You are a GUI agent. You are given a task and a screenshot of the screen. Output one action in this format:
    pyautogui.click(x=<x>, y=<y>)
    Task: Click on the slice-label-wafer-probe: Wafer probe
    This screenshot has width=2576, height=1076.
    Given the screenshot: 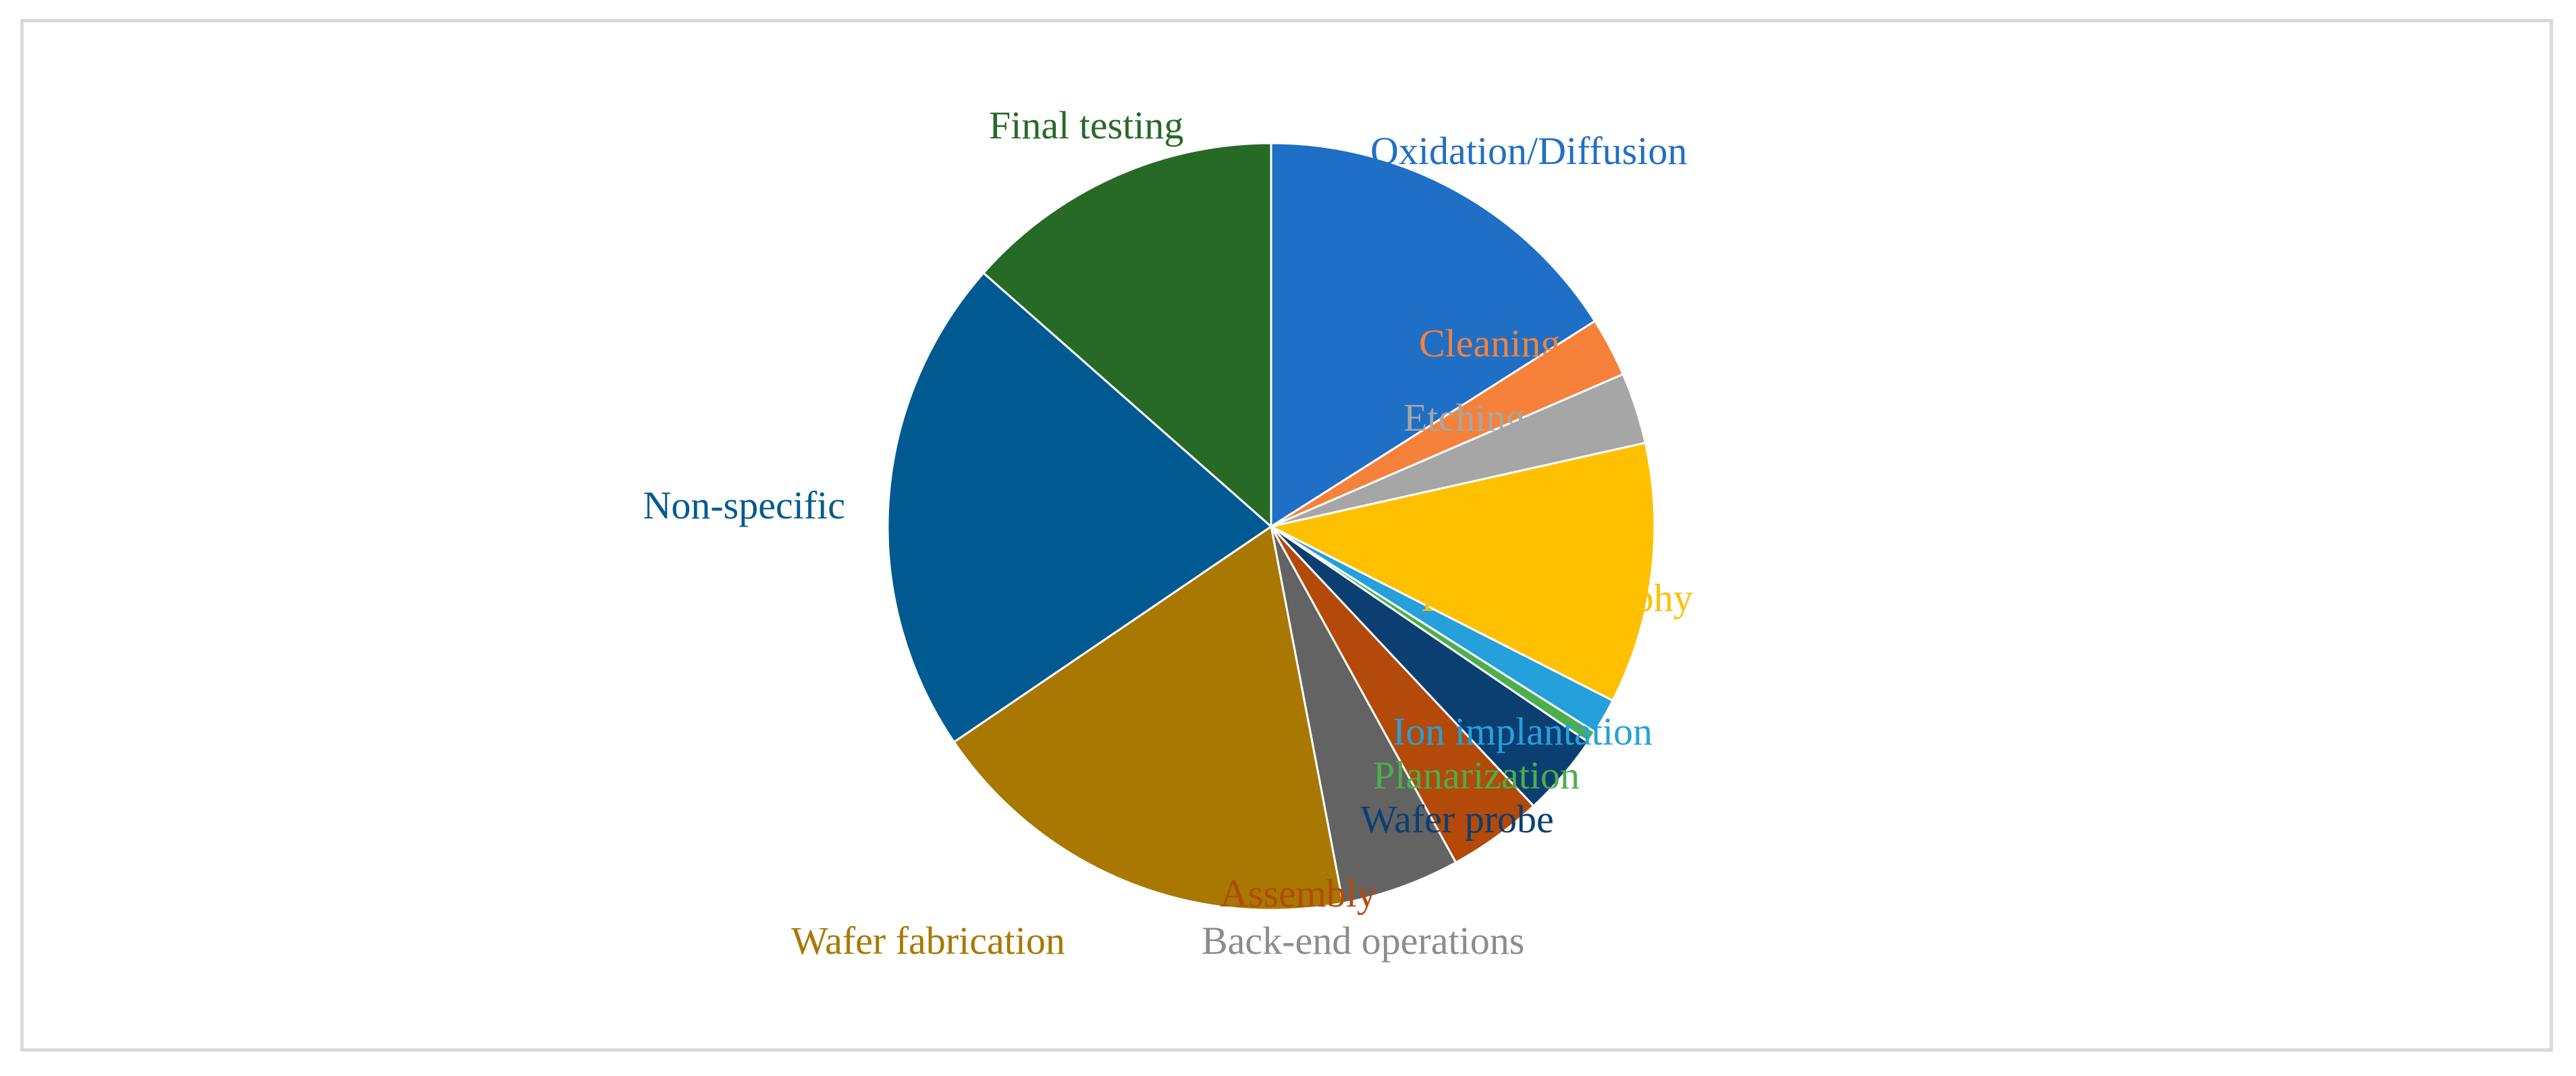 What is the action you would take?
    pyautogui.click(x=1457, y=819)
    